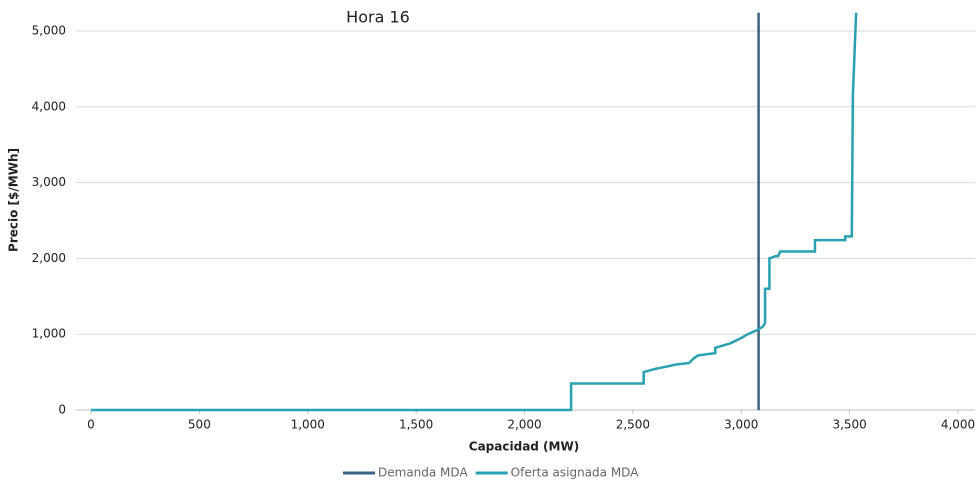 Image resolution: width=976 pixels, height=487 pixels. What do you see at coordinates (199, 425) in the screenshot?
I see `x-tick-label: 500` at bounding box center [199, 425].